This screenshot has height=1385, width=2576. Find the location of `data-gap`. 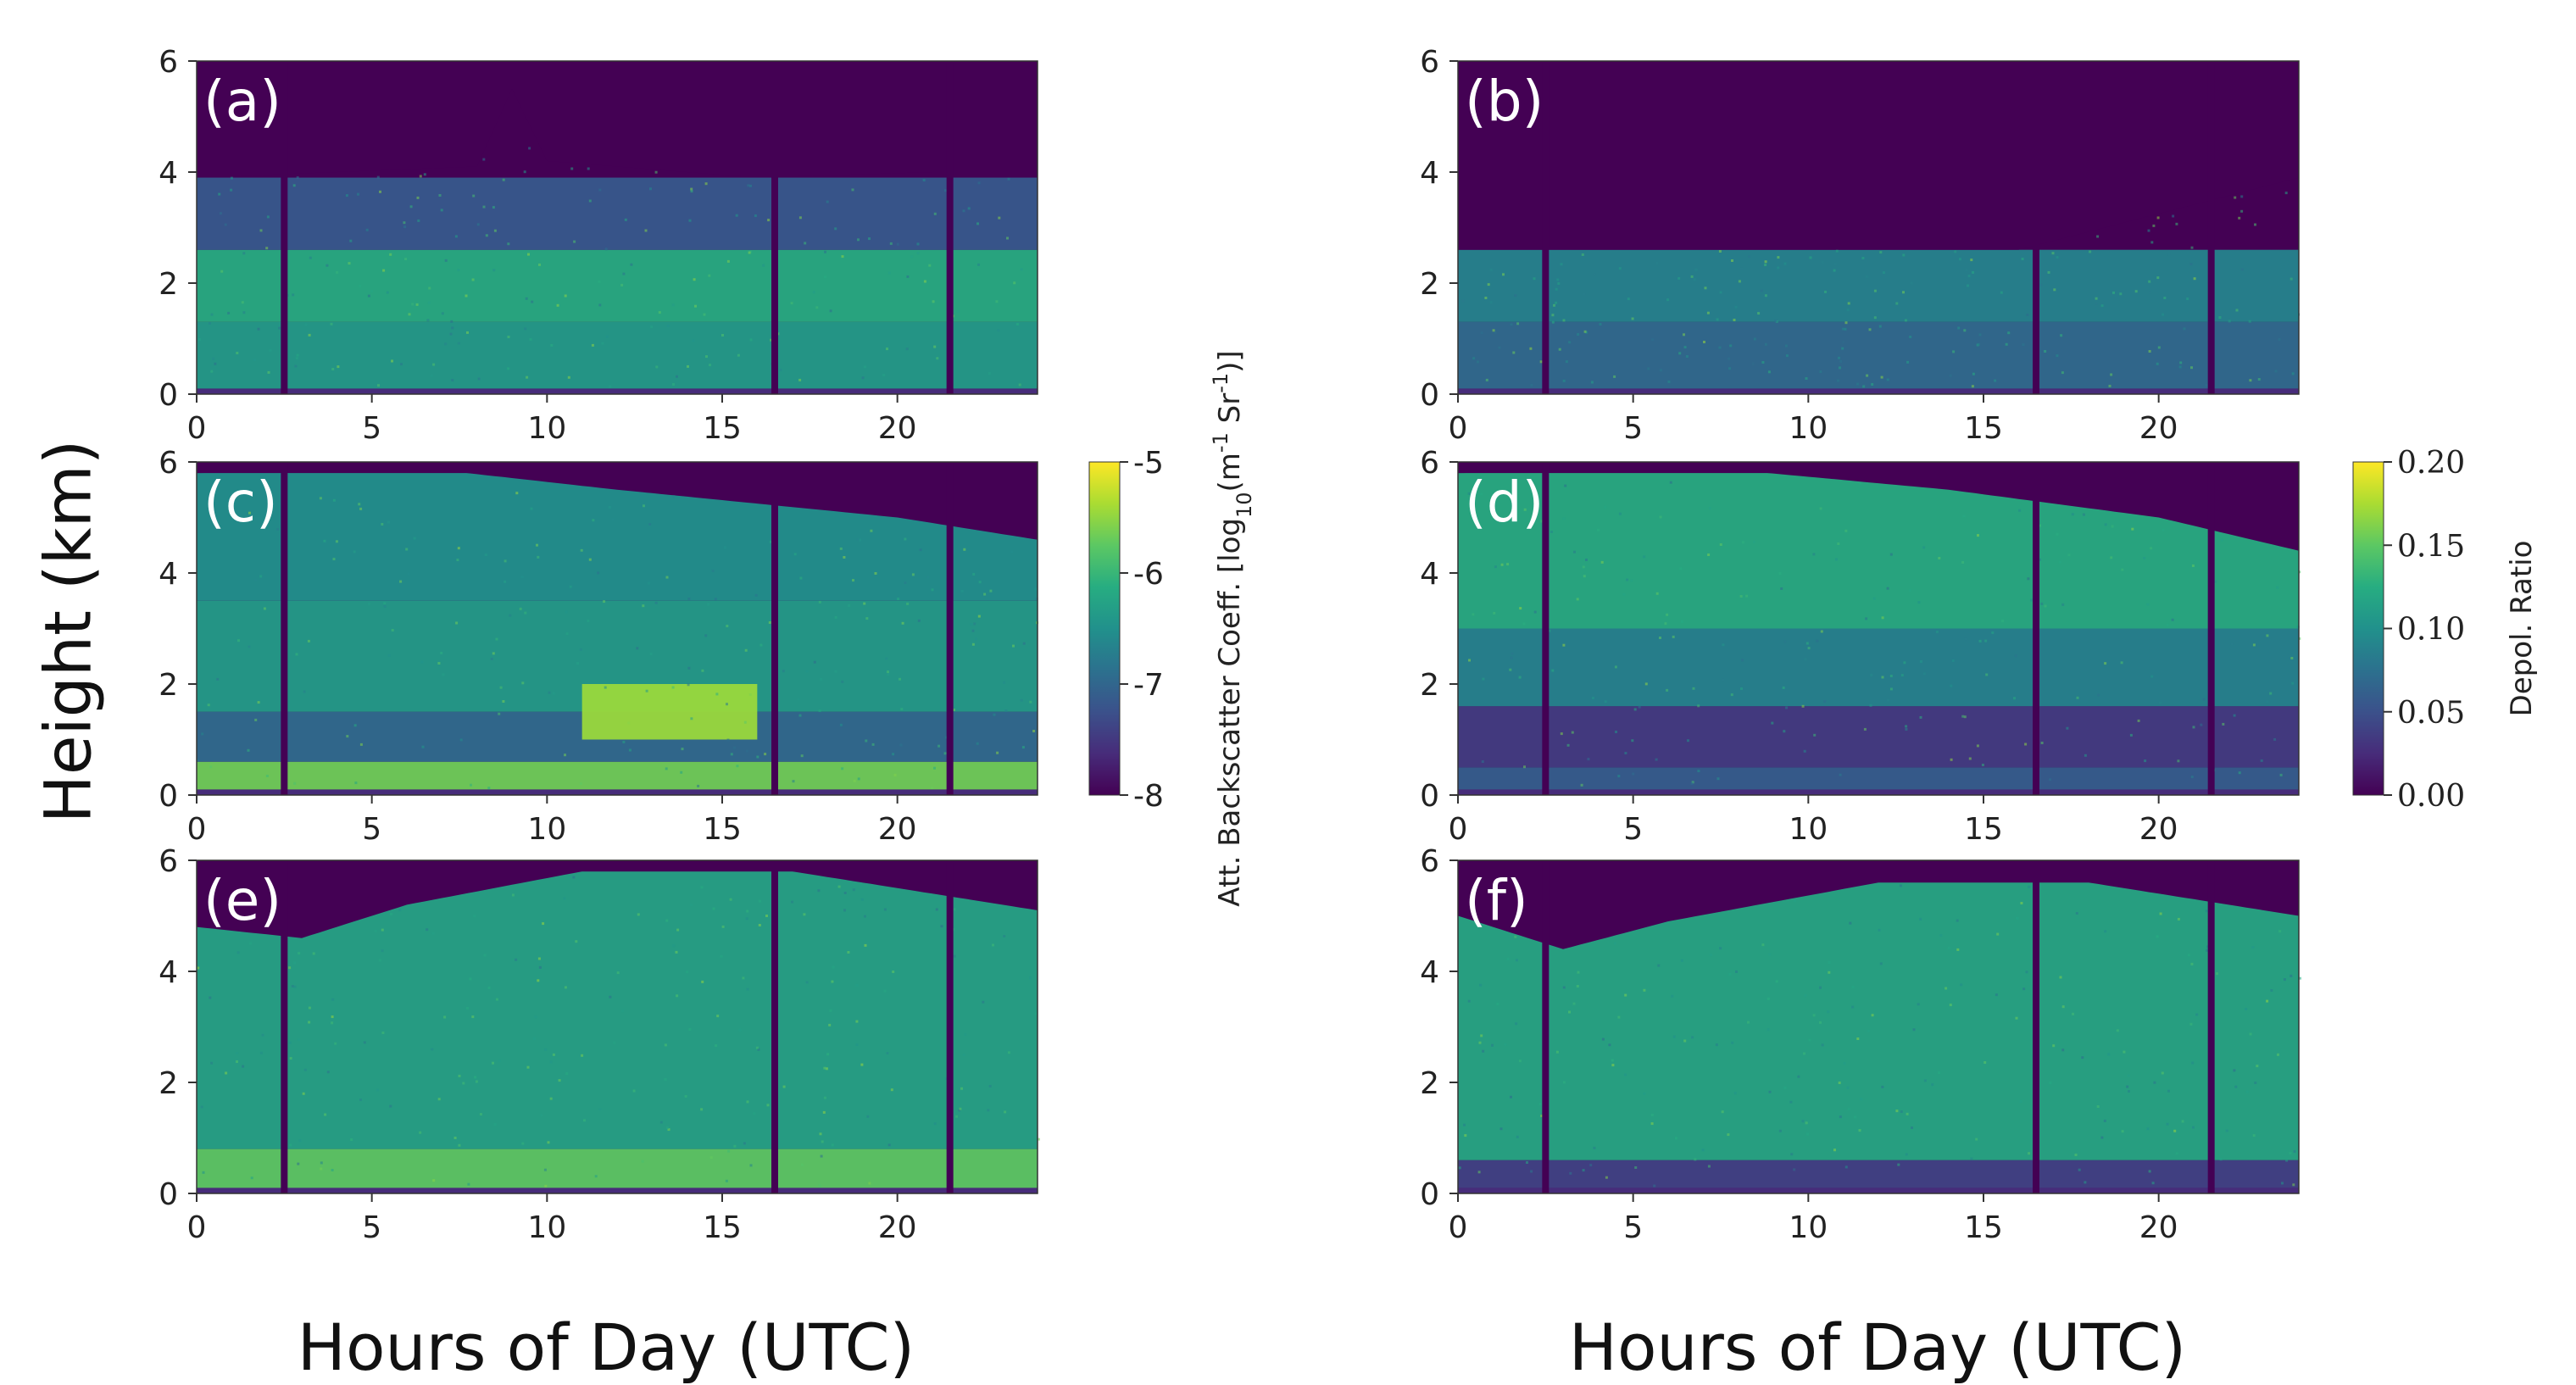

data-gap is located at coordinates (1545, 1026).